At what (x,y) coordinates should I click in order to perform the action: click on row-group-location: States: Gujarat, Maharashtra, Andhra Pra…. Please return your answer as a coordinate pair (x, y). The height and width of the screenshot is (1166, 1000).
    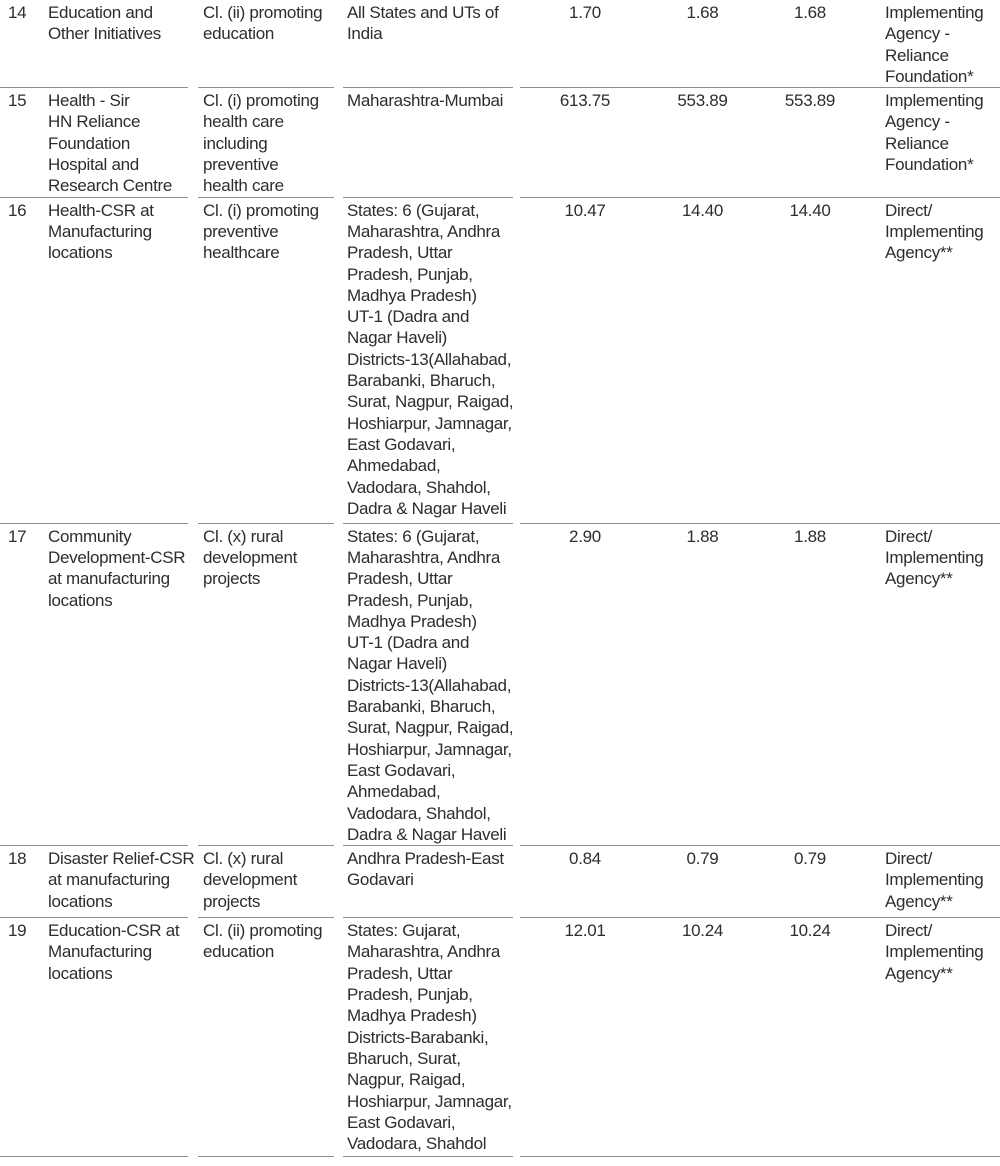
    Looking at the image, I should click on (428, 1038).